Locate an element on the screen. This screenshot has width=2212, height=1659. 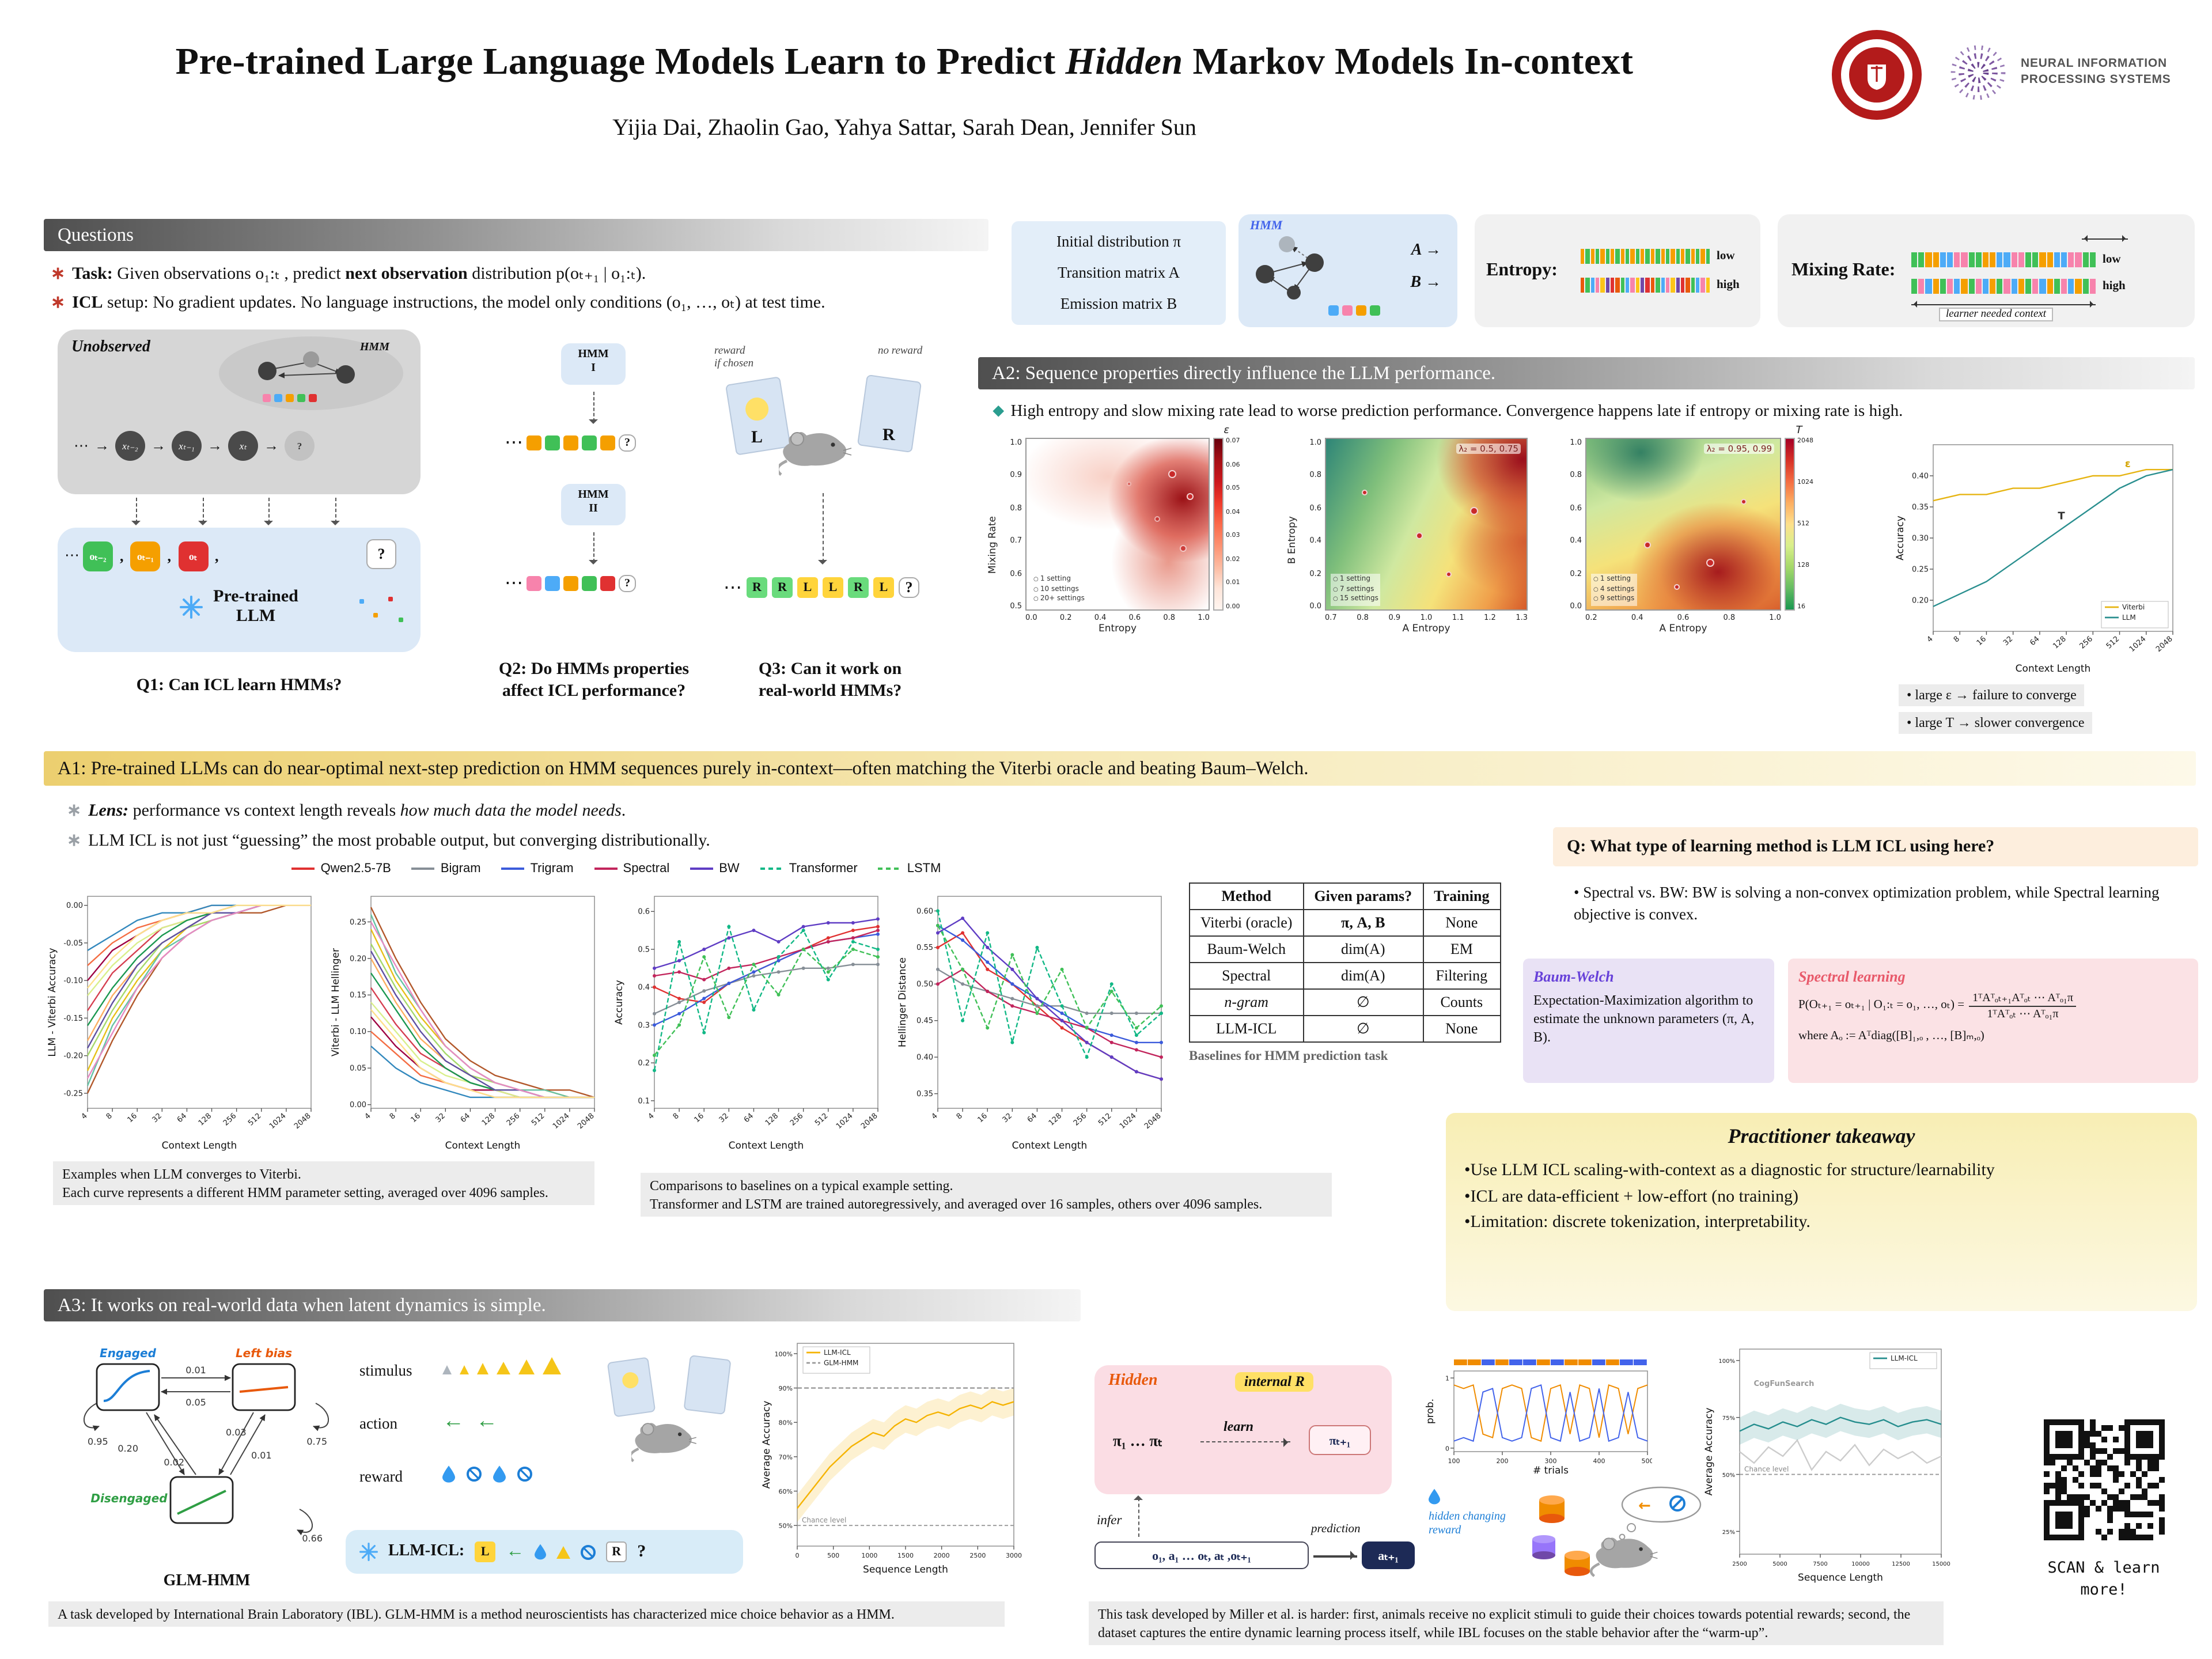
action-label: action is located at coordinates (378, 1423).